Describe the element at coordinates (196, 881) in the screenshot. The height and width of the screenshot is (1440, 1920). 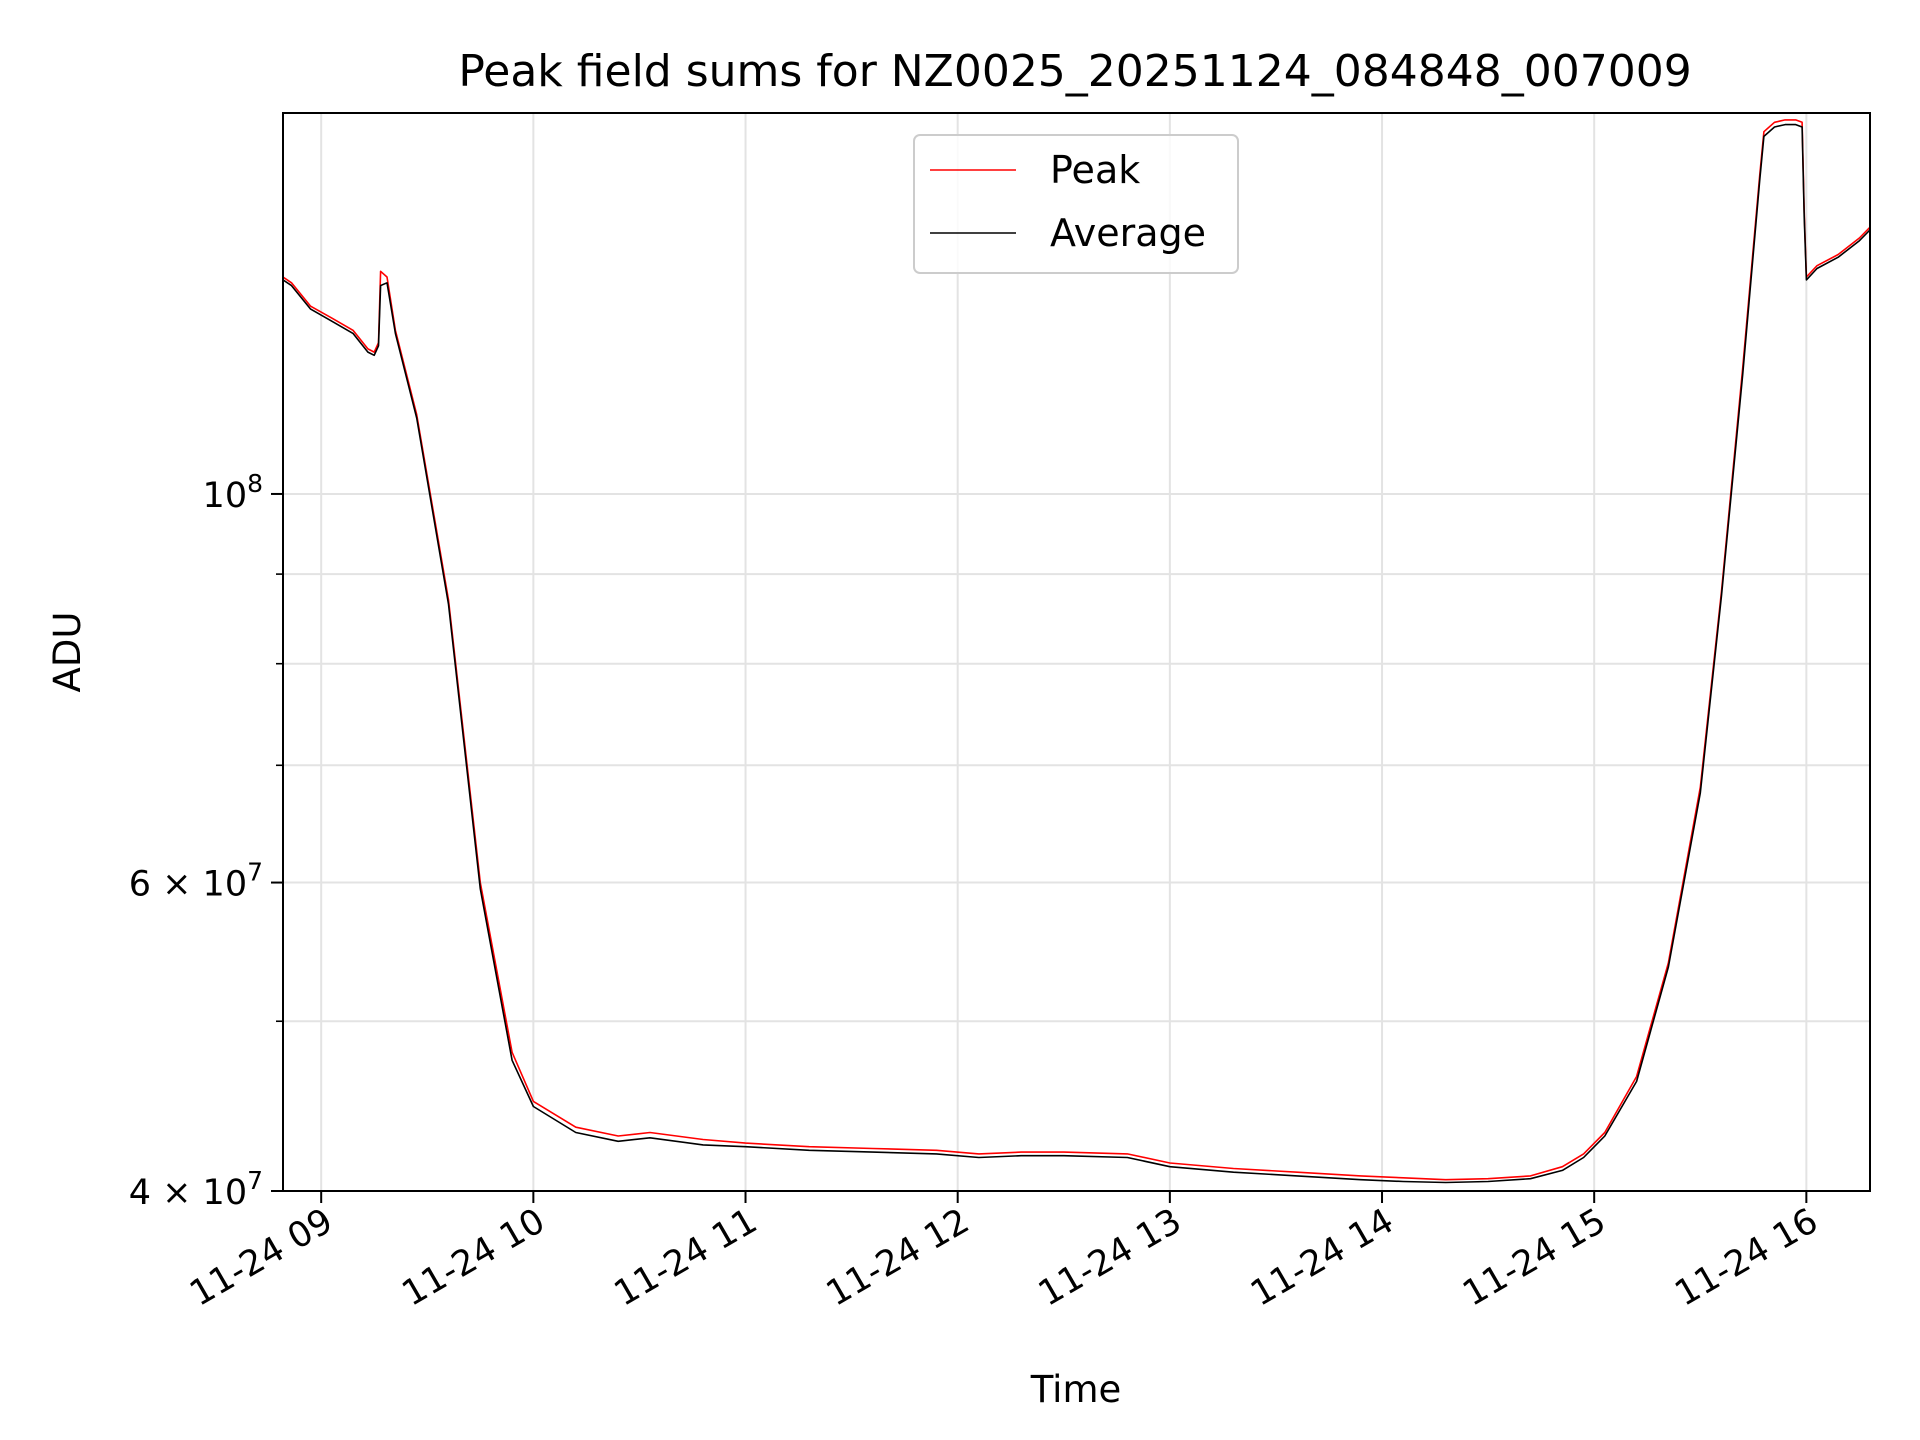
I see `y-tick-label: 6 × 107` at that location.